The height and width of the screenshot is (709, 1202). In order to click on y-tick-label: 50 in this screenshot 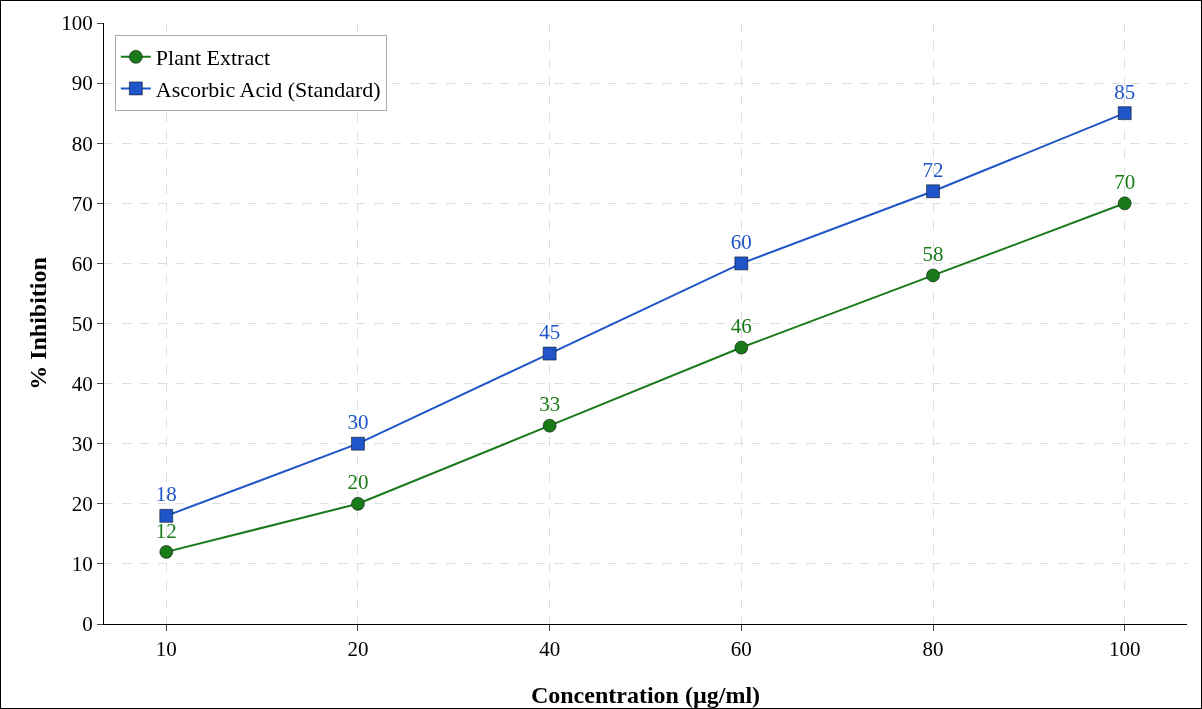, I will do `click(82, 323)`.